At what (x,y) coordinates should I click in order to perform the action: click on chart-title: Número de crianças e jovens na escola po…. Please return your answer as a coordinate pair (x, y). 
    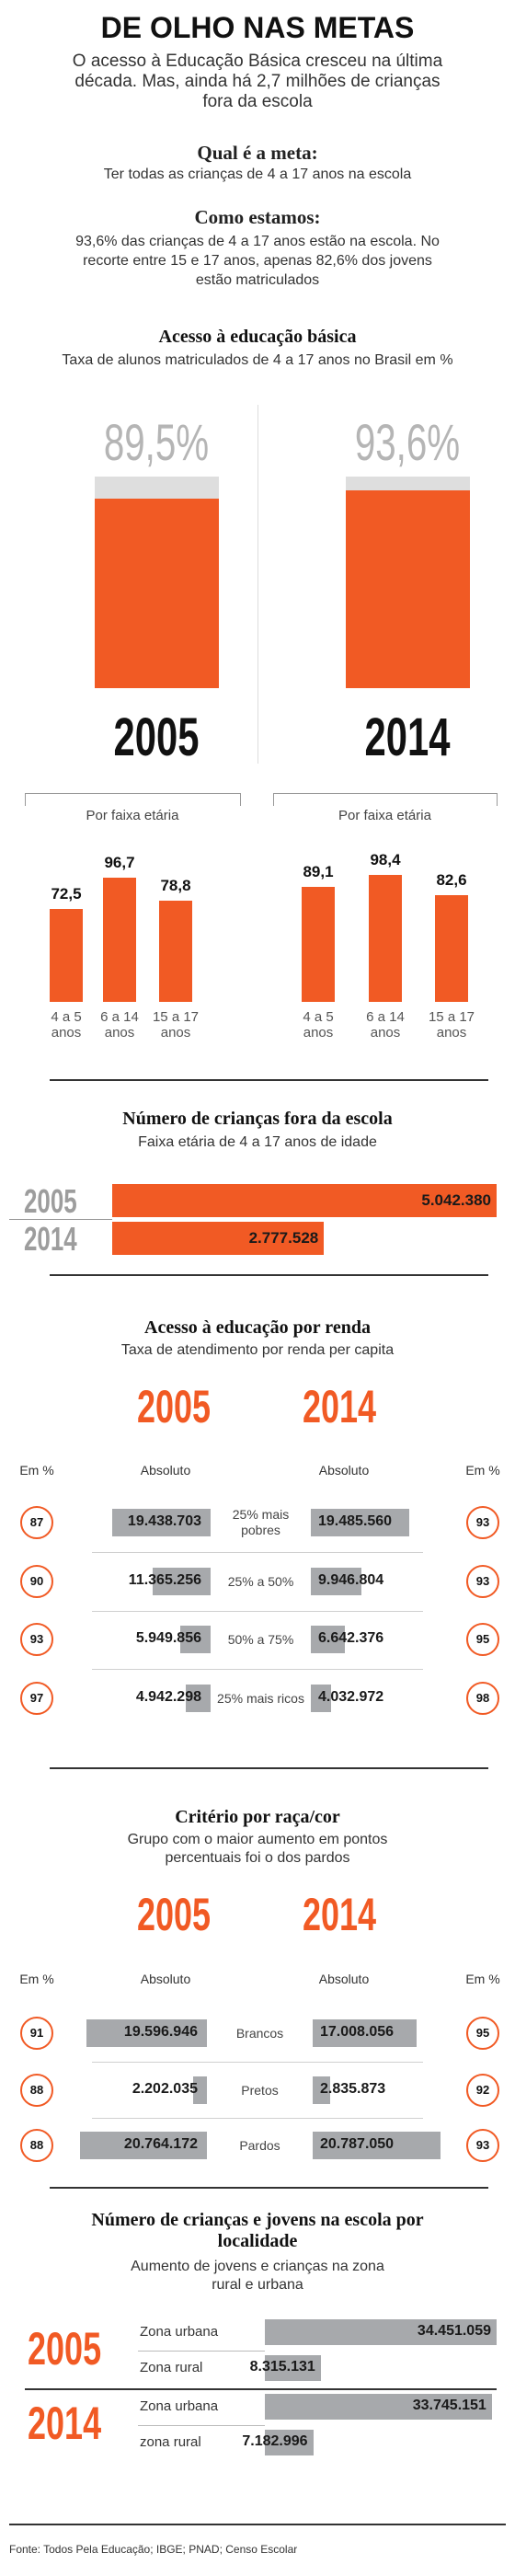
    Looking at the image, I should click on (257, 2230).